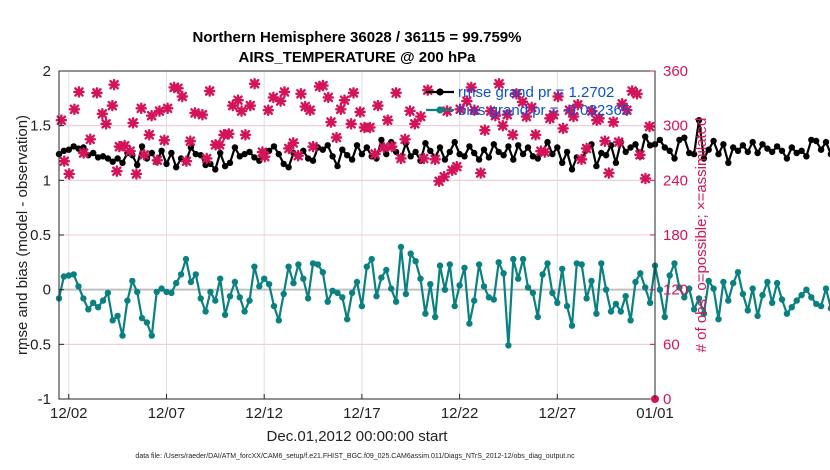 This screenshot has height=470, width=830. I want to click on y-tick-label: -0.5, so click(38, 344).